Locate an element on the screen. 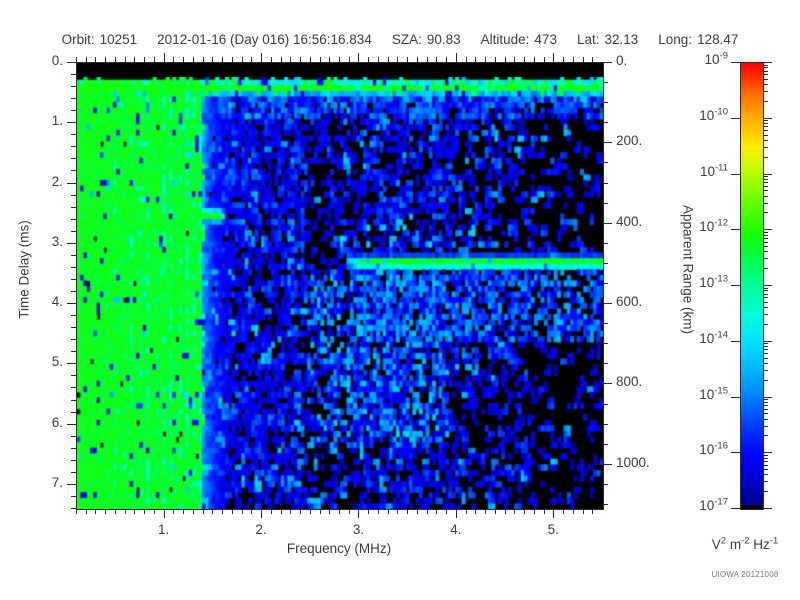 This screenshot has width=800, height=600. x-major-tick-top is located at coordinates (358, 57).